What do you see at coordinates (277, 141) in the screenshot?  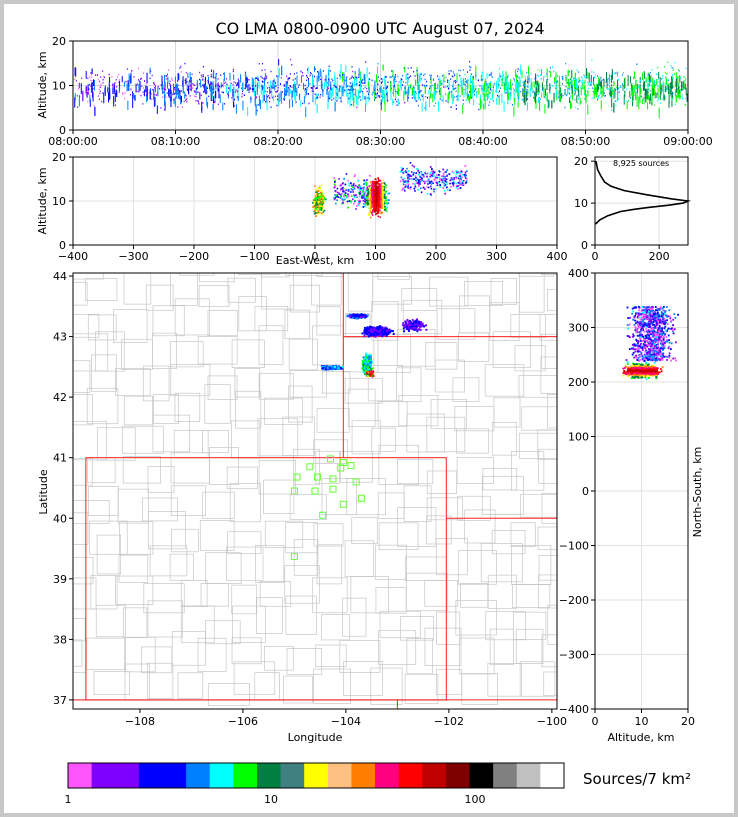 I see `time-tick-label-2: 08:20:00` at bounding box center [277, 141].